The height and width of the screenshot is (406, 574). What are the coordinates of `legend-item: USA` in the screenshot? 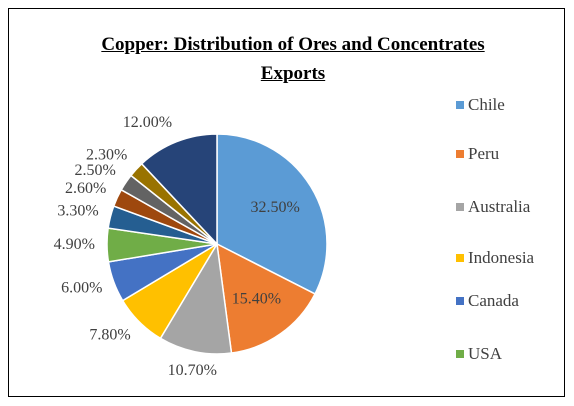 It's located at (501, 353).